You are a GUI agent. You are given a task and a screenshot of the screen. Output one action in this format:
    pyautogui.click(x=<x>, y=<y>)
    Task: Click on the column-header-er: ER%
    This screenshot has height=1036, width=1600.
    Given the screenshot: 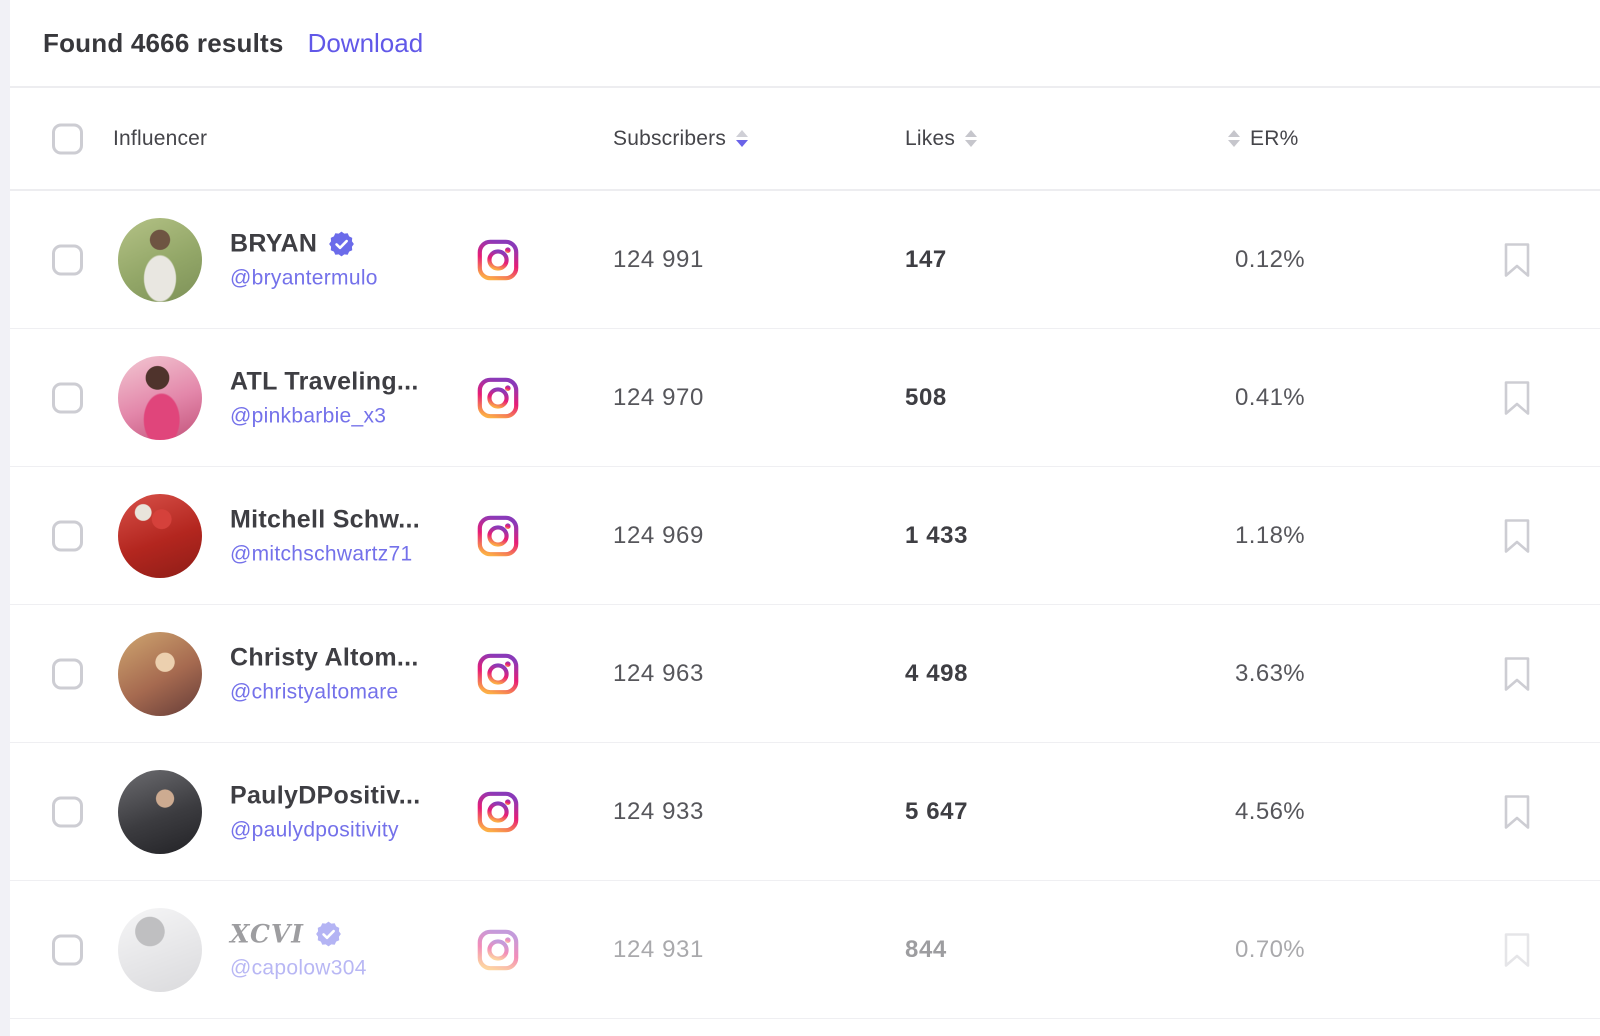 What is the action you would take?
    pyautogui.click(x=1263, y=139)
    